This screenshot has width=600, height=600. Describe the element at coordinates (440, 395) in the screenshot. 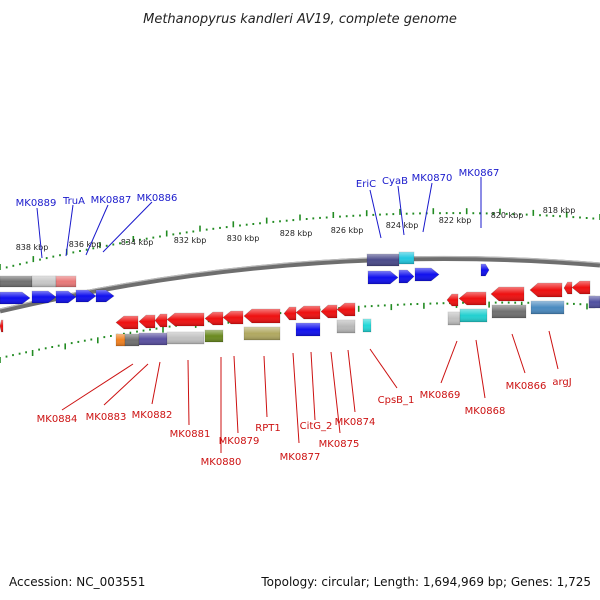

I see `gene-MK0869-label: MK0869` at that location.